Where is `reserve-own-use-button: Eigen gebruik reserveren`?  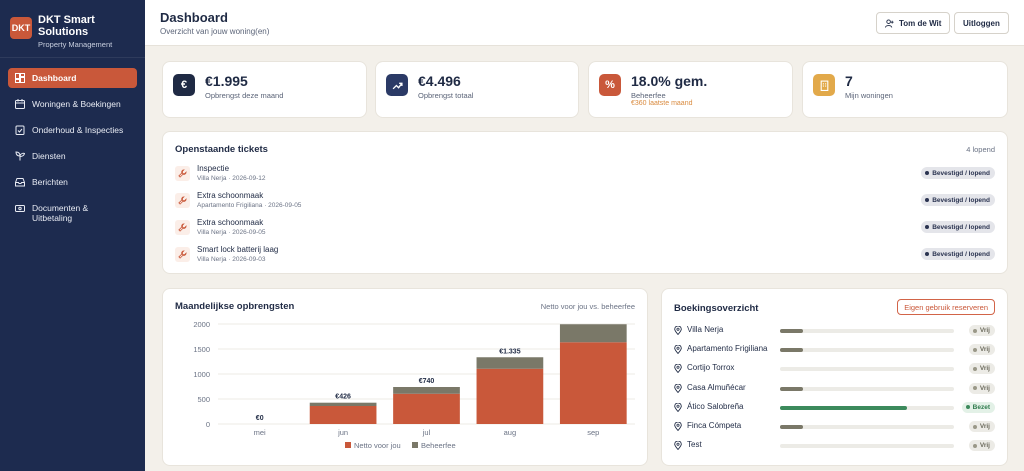 reserve-own-use-button: Eigen gebruik reserveren is located at coordinates (946, 307).